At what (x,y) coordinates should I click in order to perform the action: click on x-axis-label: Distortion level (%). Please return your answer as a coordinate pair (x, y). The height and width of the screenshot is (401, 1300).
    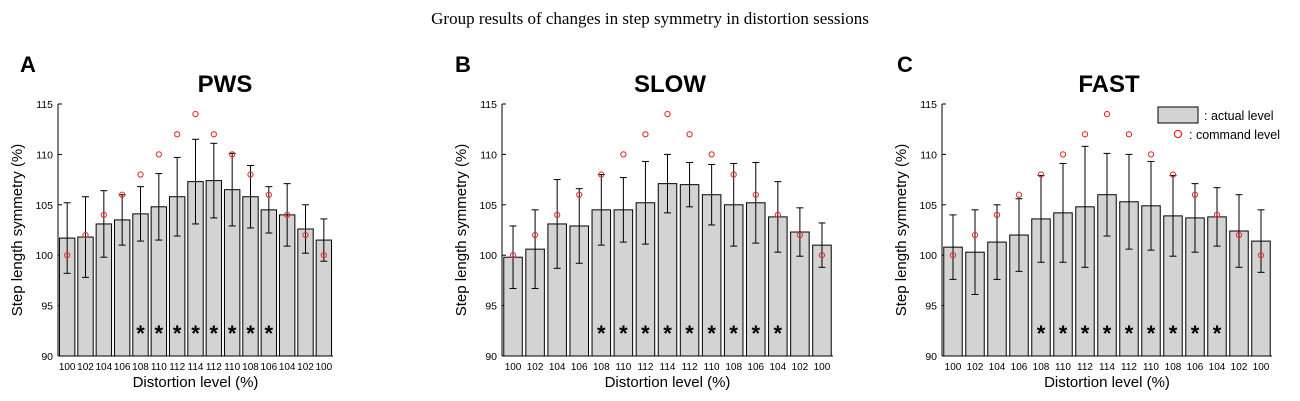
    Looking at the image, I should click on (668, 382).